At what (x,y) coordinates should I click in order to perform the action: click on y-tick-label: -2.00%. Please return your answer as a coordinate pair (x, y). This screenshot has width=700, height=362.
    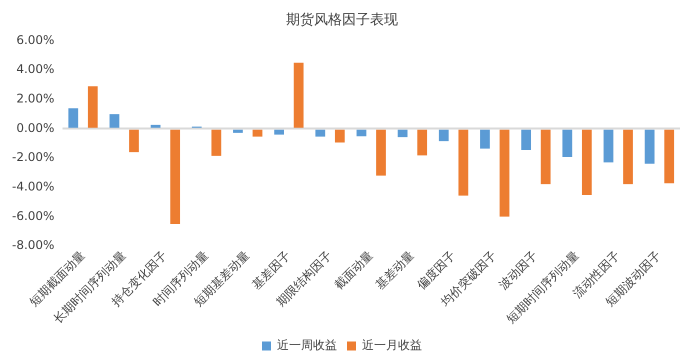
    Looking at the image, I should click on (33, 157).